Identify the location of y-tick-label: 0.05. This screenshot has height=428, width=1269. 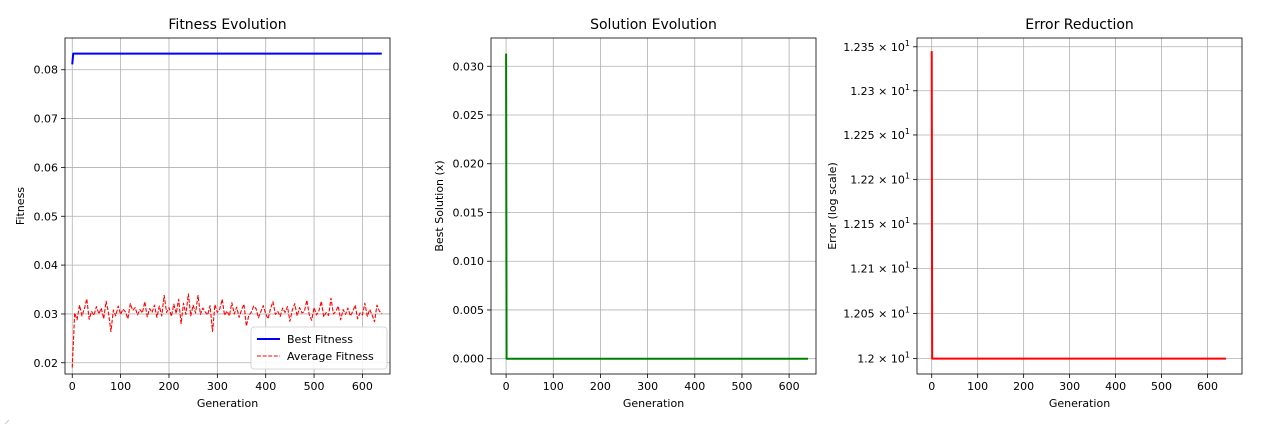
(46, 216).